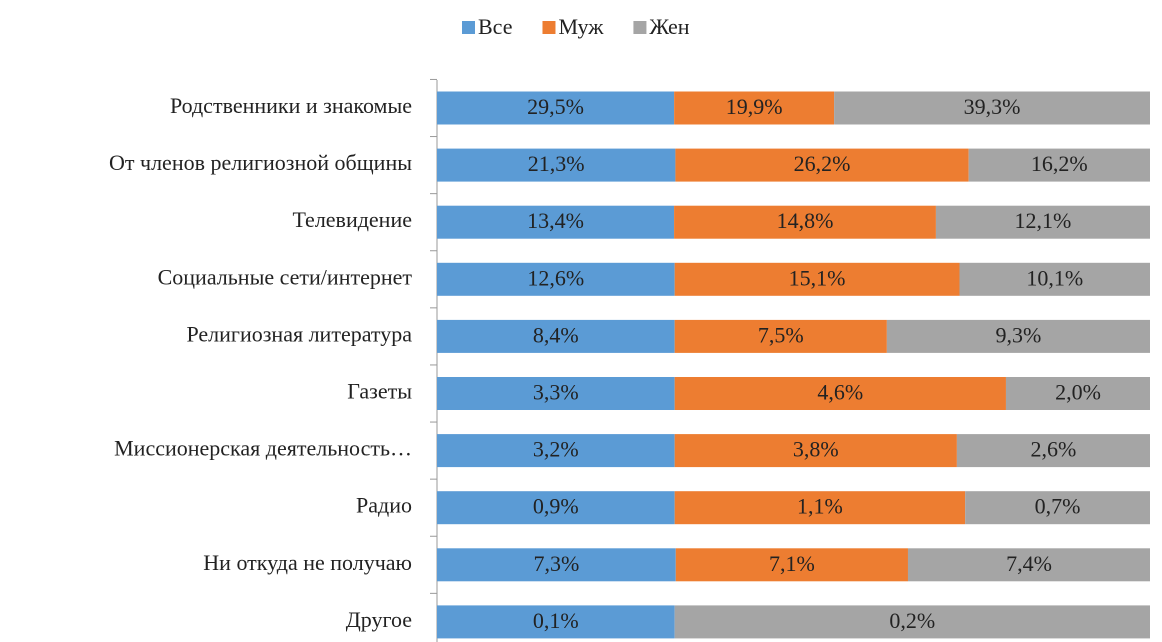  I want to click on value-label: 21,3%, so click(556, 163).